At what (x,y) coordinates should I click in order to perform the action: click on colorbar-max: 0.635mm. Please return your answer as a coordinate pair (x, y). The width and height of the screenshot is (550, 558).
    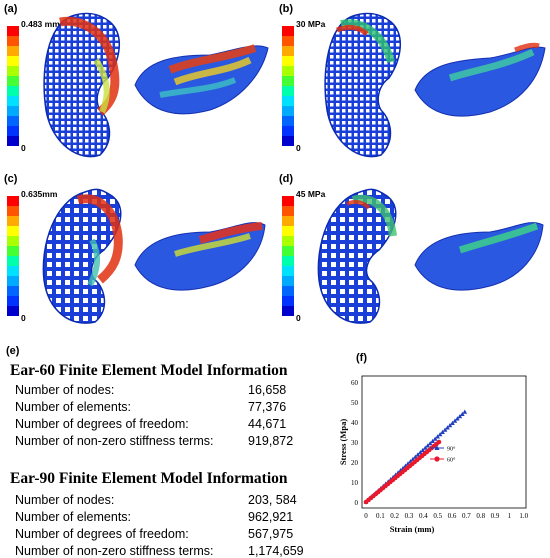
    Looking at the image, I should click on (39, 194).